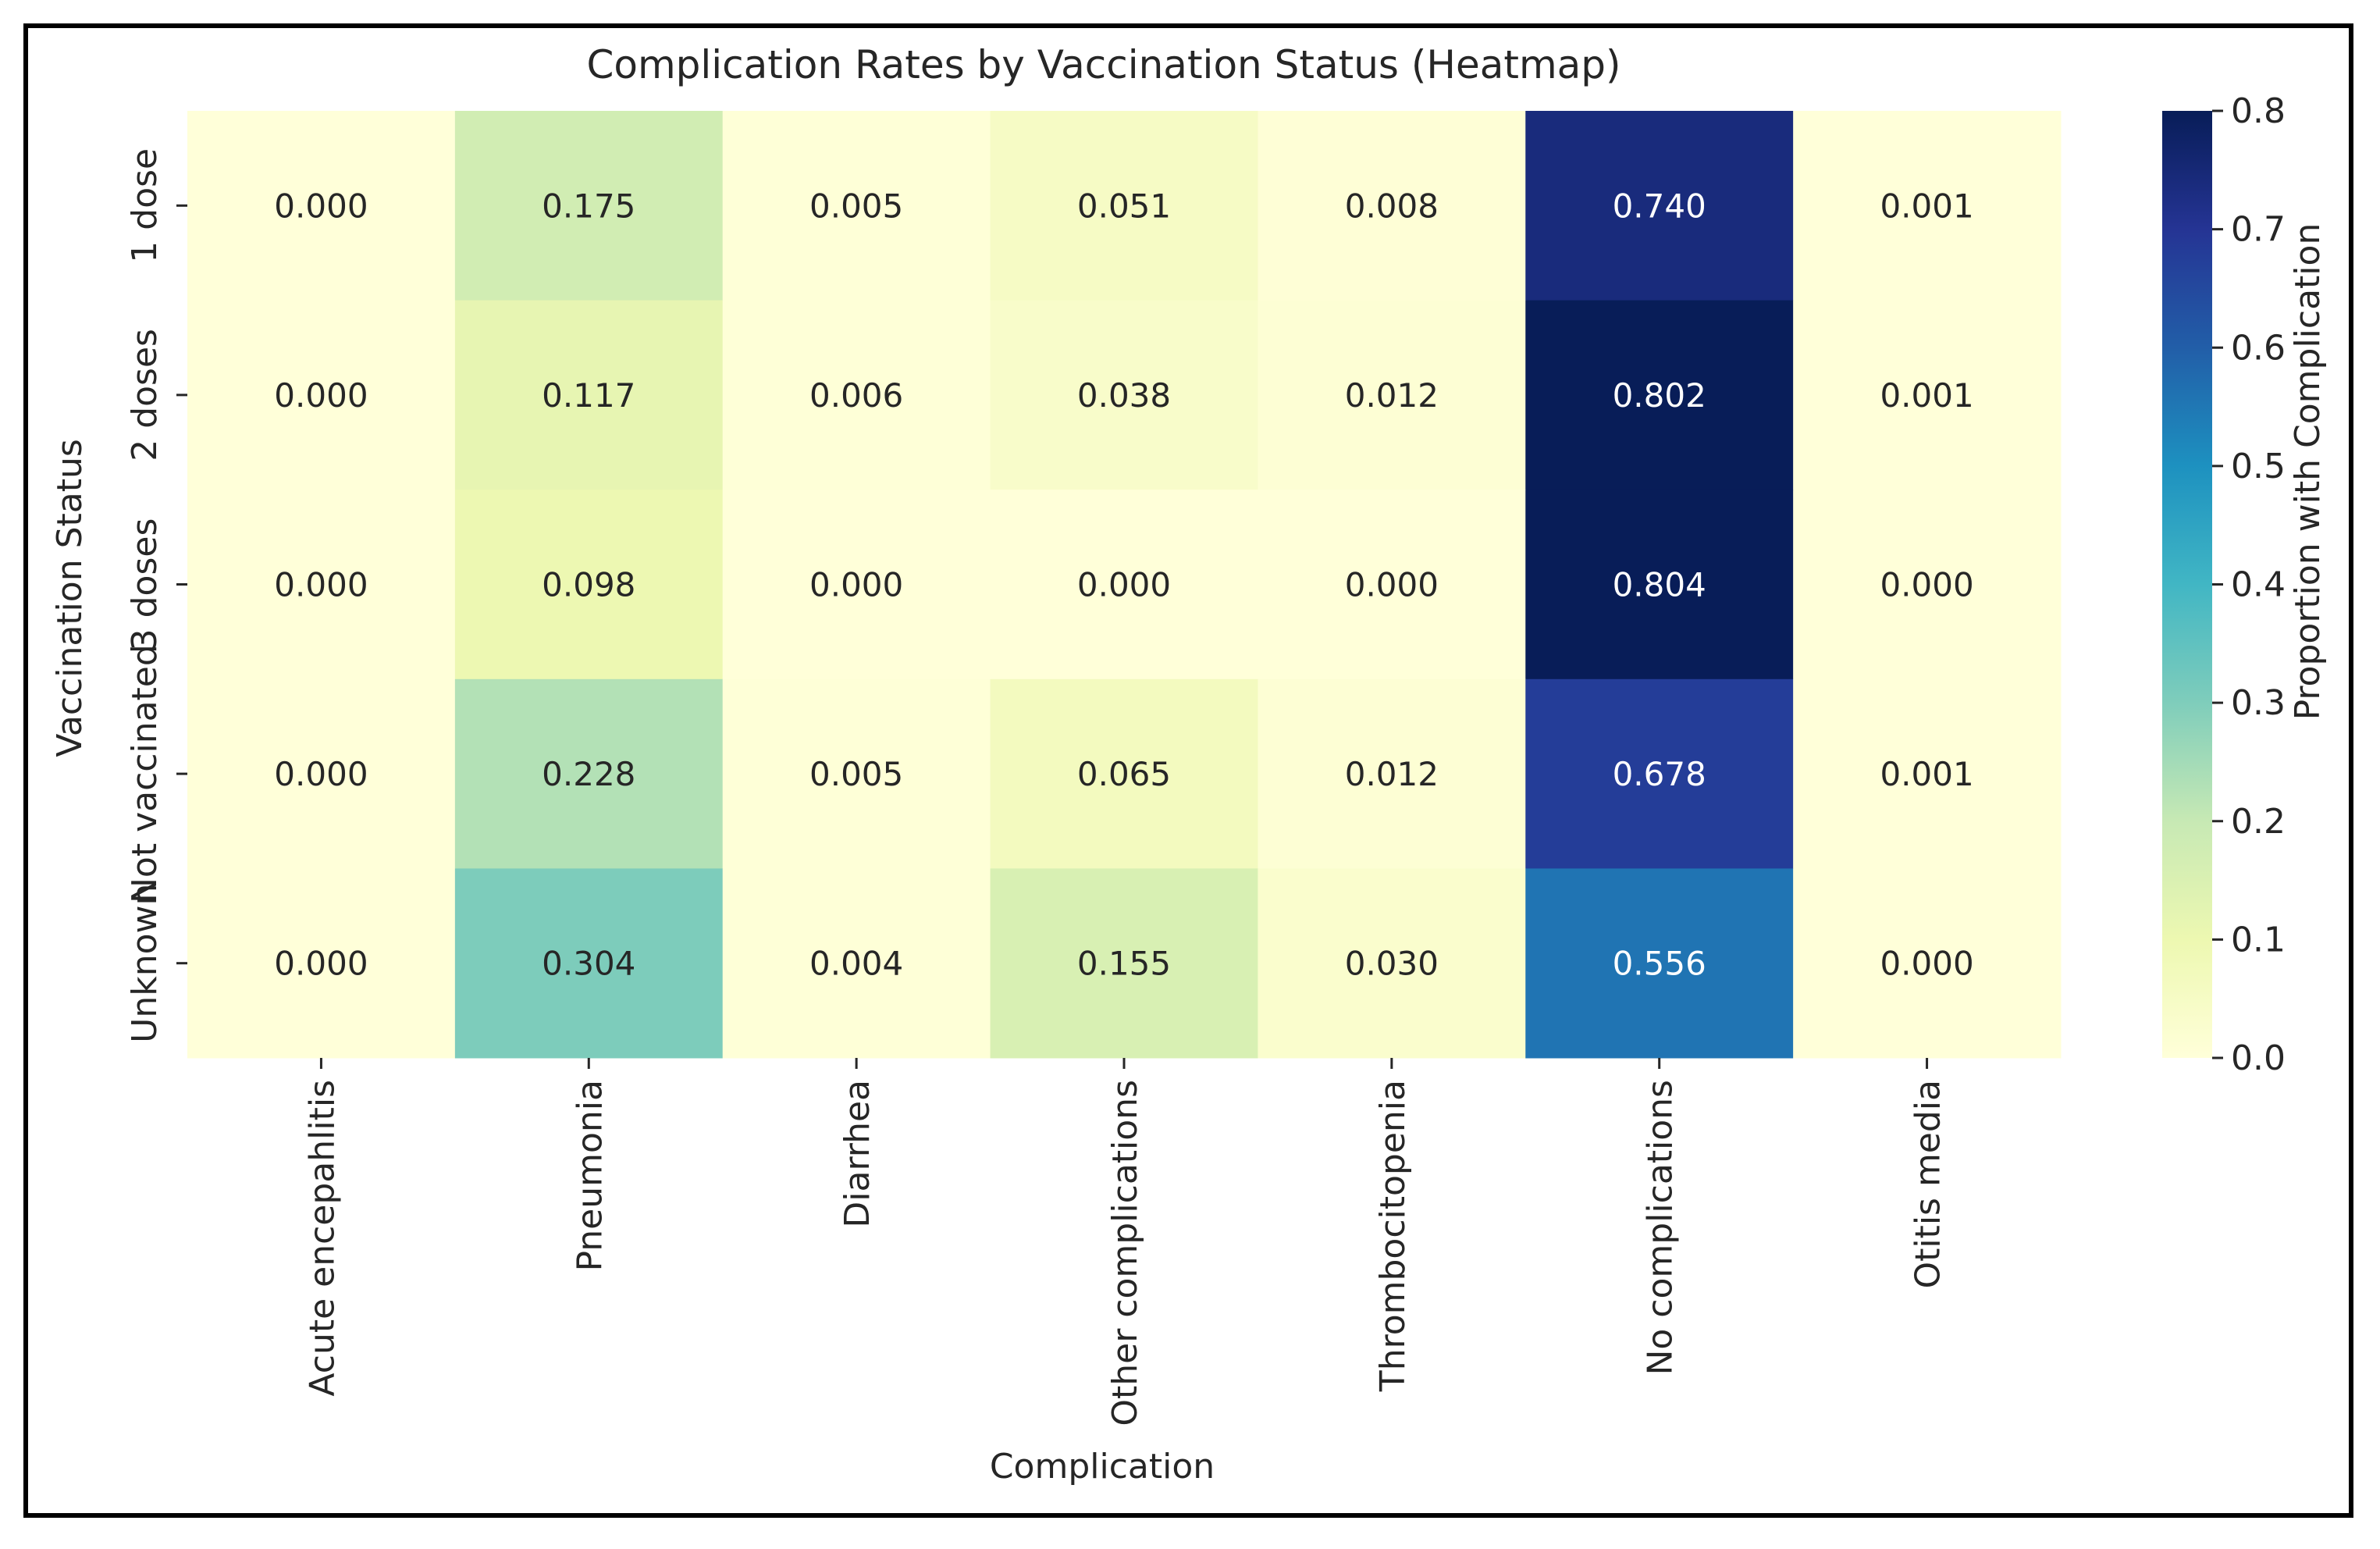 This screenshot has height=1549, width=2380. I want to click on cell-label: 0.740, so click(1659, 206).